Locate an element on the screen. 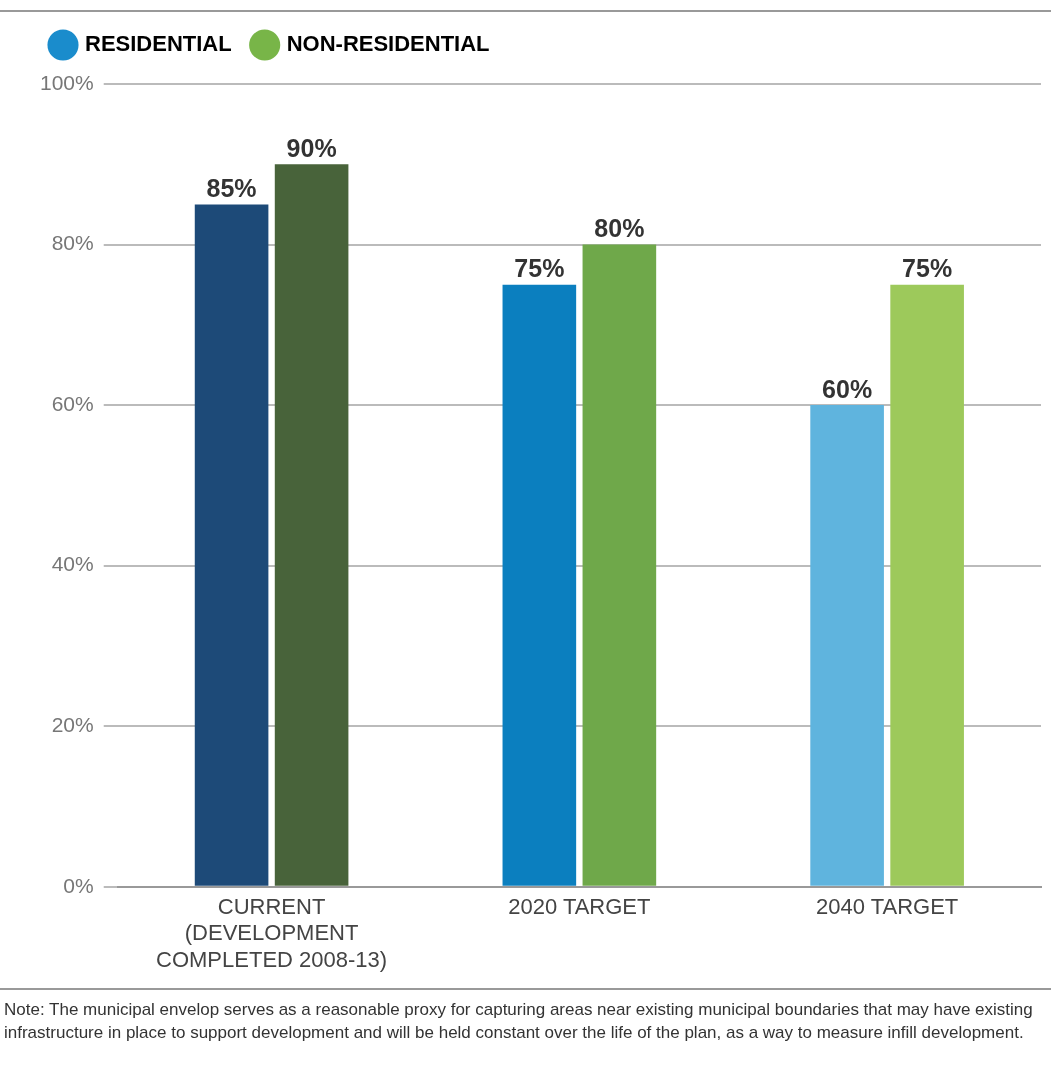 The width and height of the screenshot is (1051, 1074). y-tick-label: 100% is located at coordinates (66, 82).